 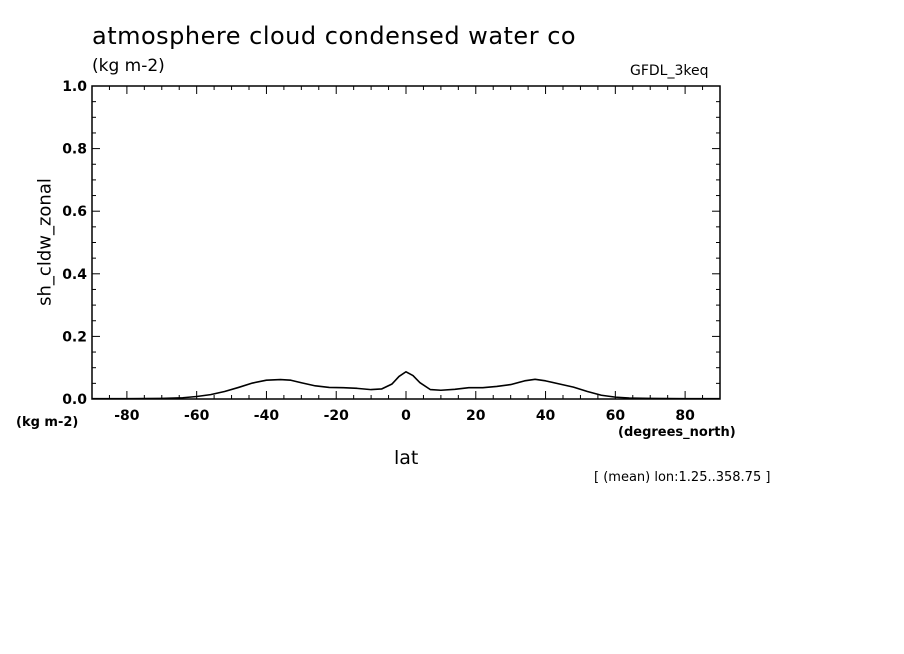 I want to click on x-tick-label: 0, so click(x=406, y=416).